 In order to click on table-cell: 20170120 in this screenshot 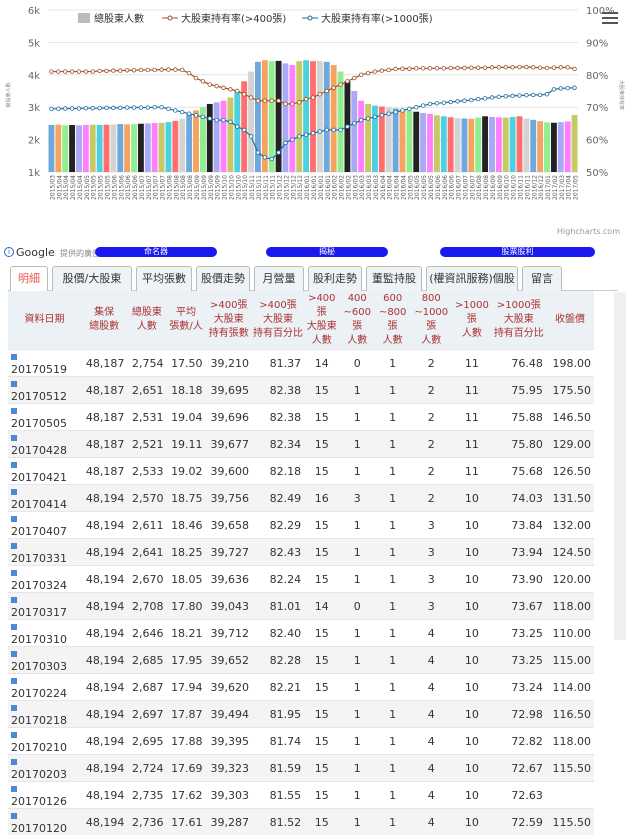, I will do `click(44, 822)`.